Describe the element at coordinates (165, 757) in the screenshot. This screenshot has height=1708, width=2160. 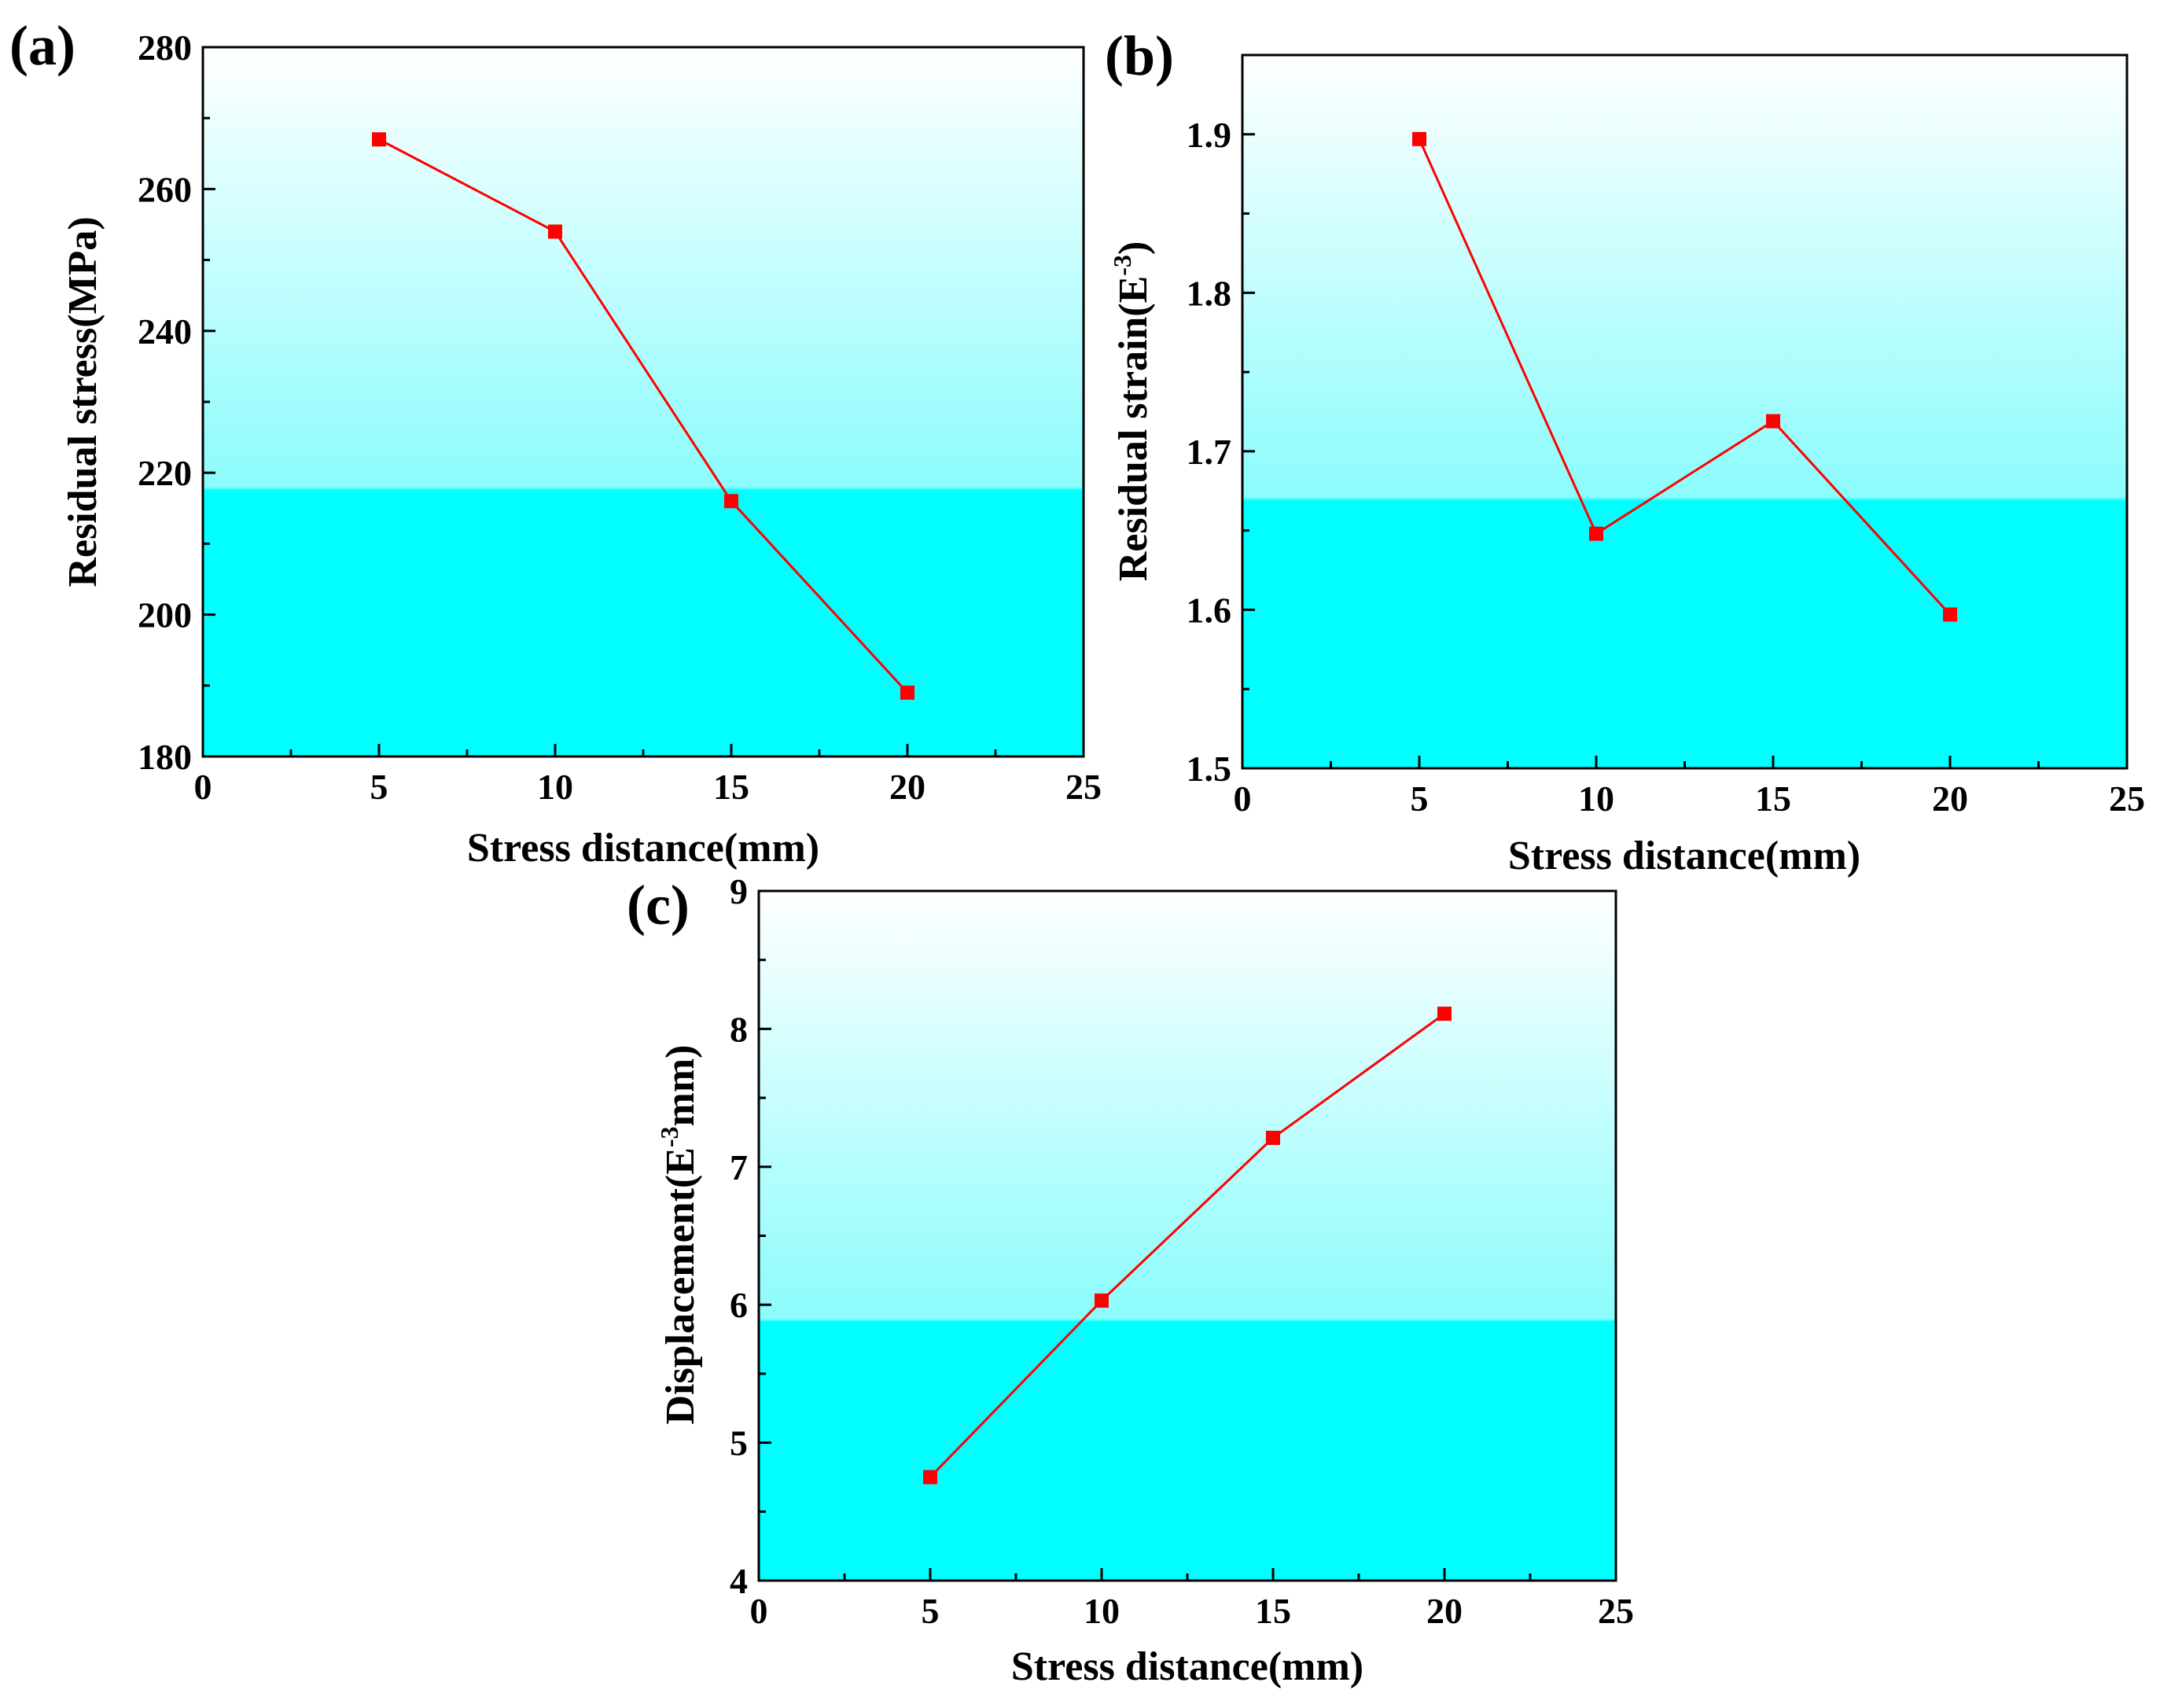
I see `y-tick-label-a-0: 180` at that location.